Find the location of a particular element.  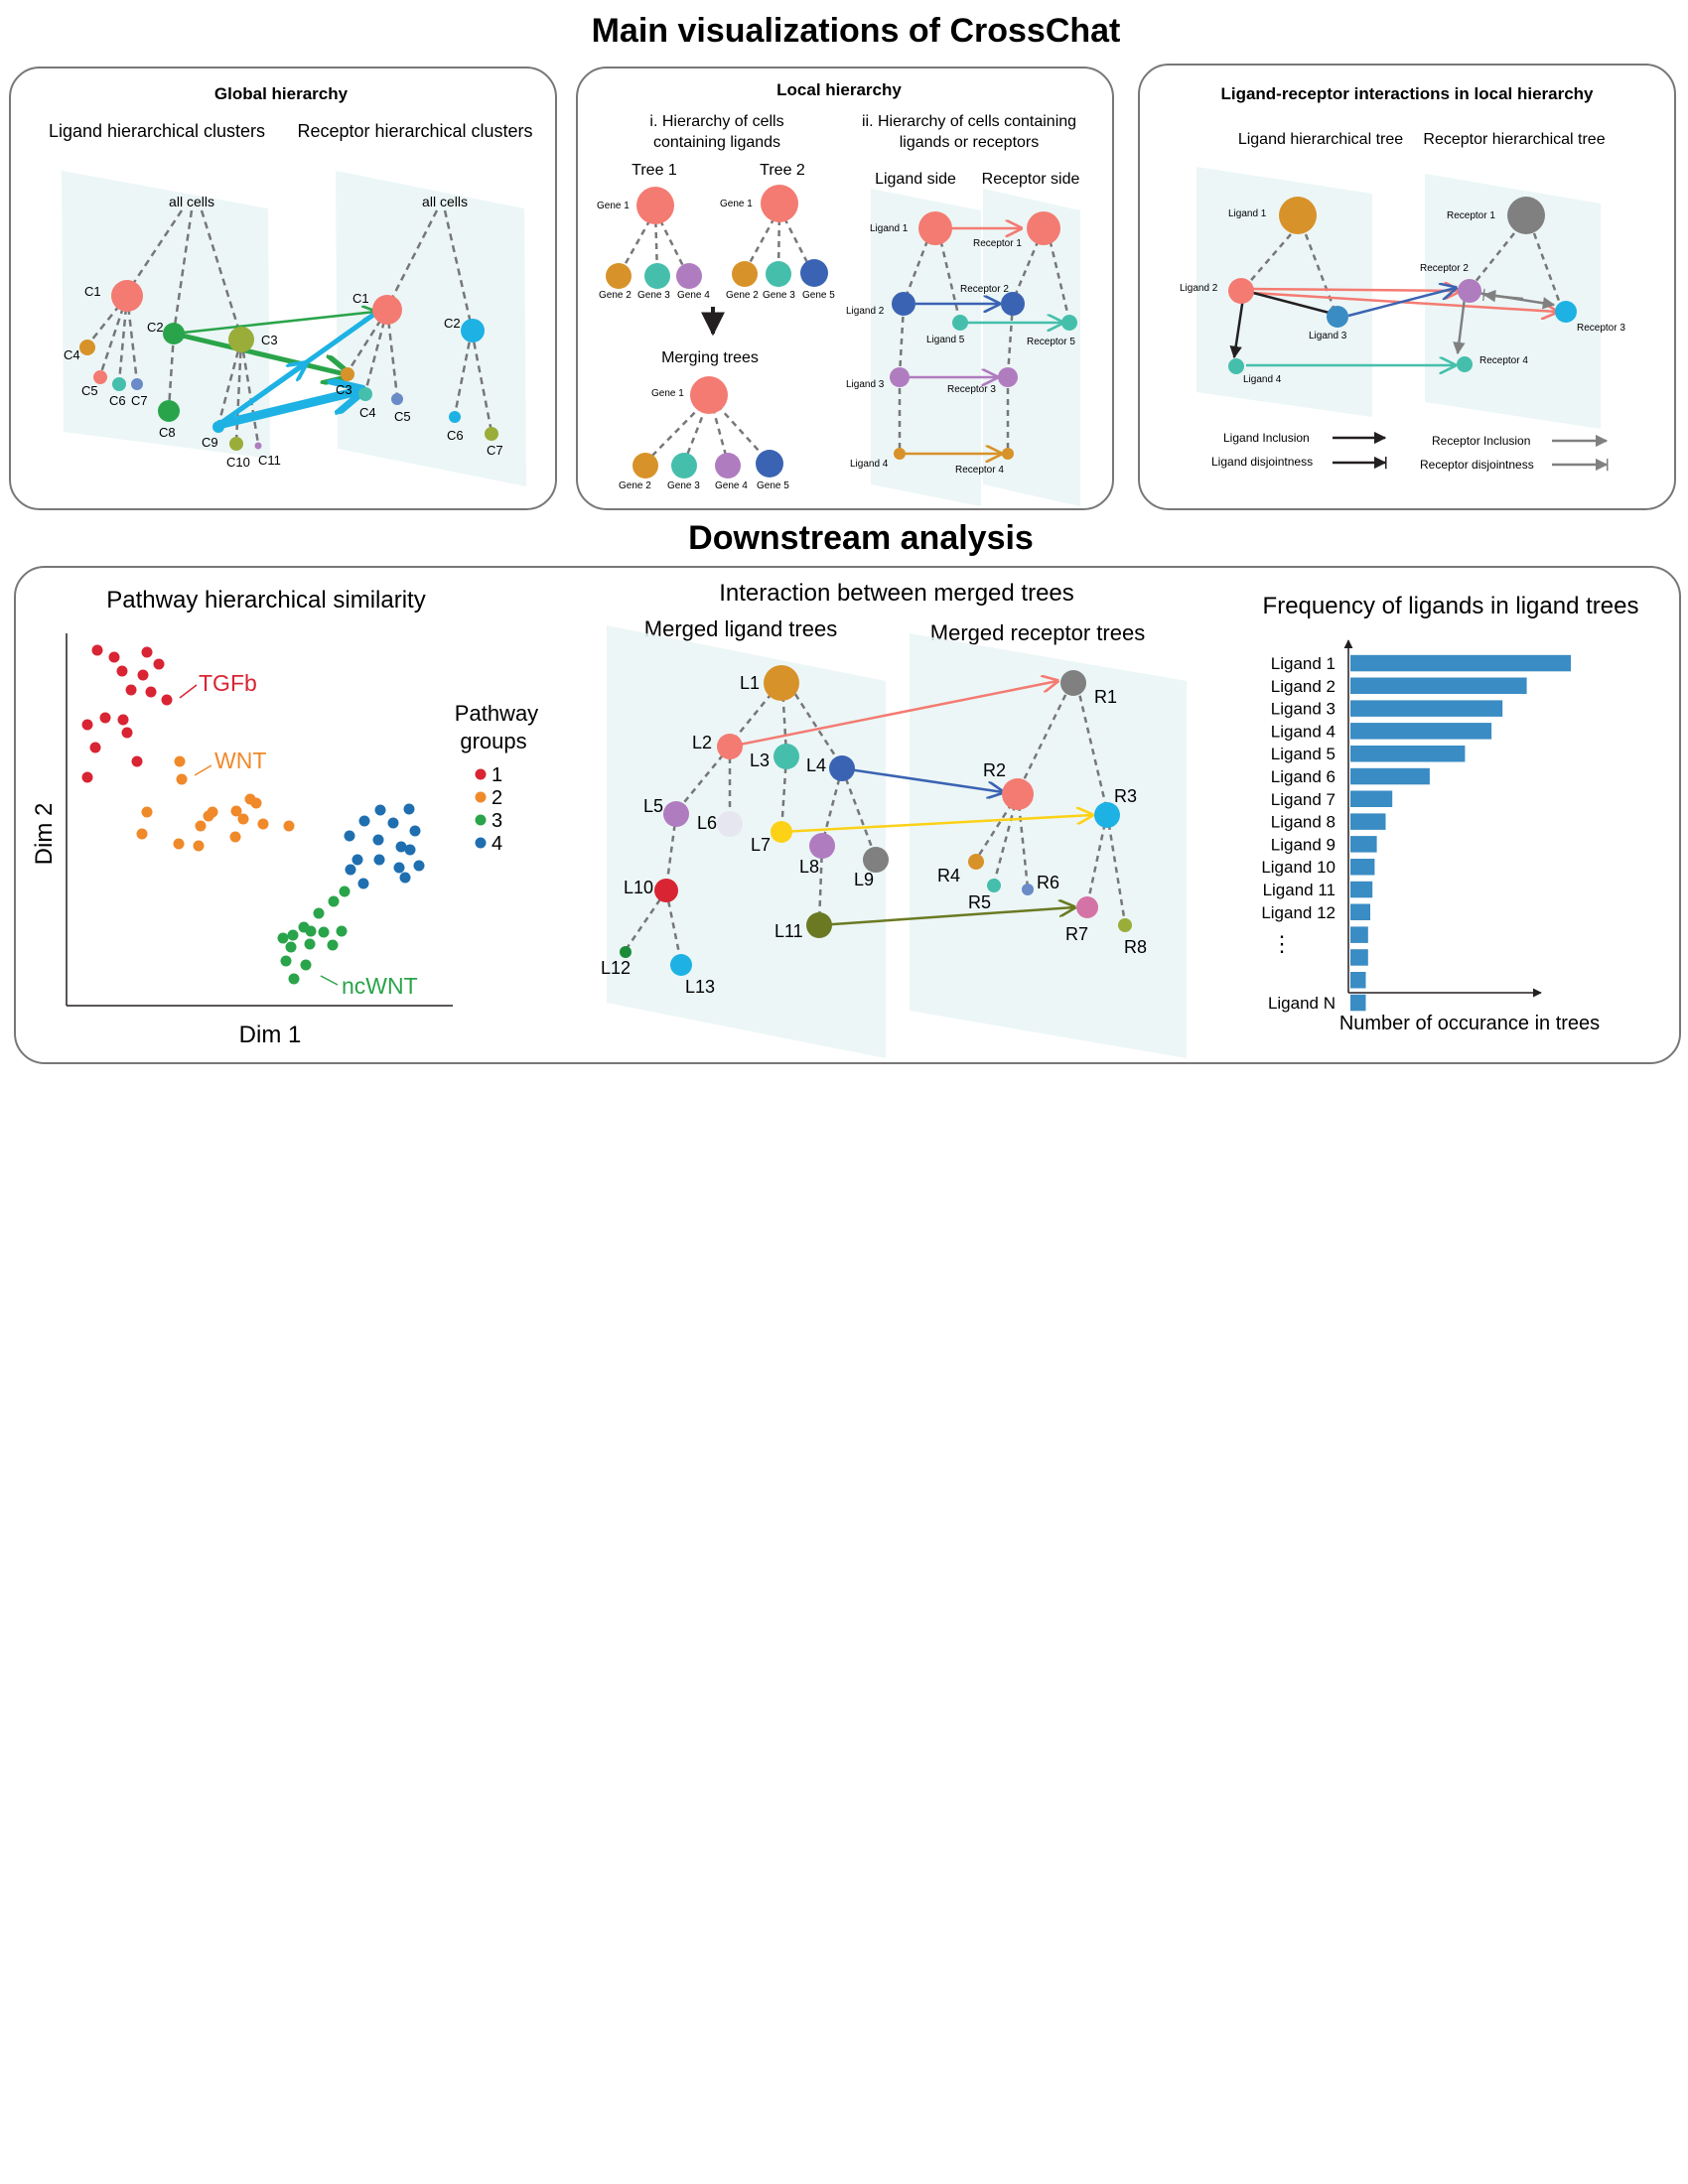

merged-receptor-label: Merged receptor trees is located at coordinates (1037, 632).